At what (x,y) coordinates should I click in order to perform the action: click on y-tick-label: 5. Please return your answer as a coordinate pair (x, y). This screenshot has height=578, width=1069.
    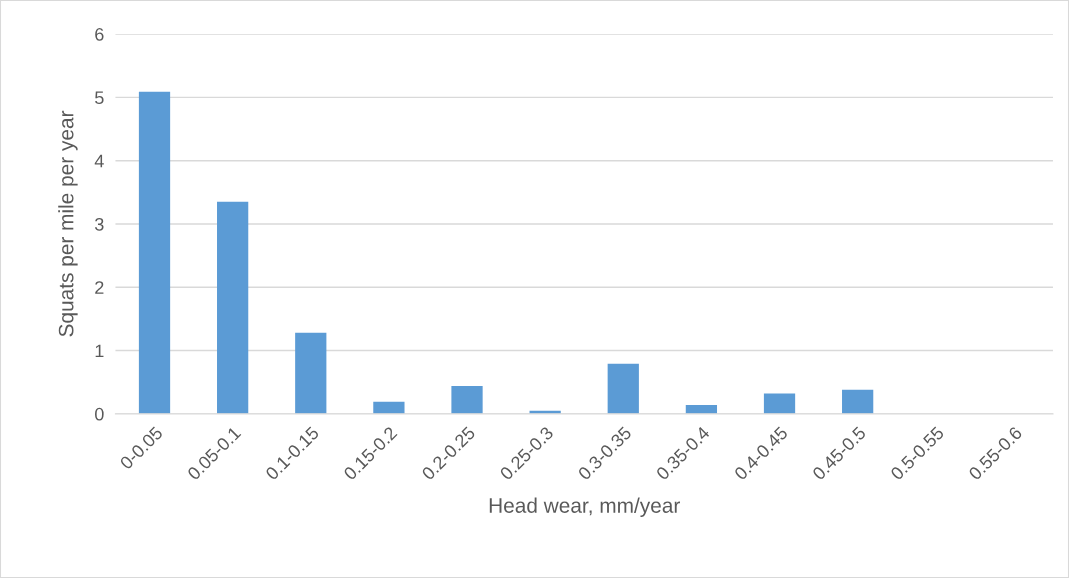
    Looking at the image, I should click on (99, 98).